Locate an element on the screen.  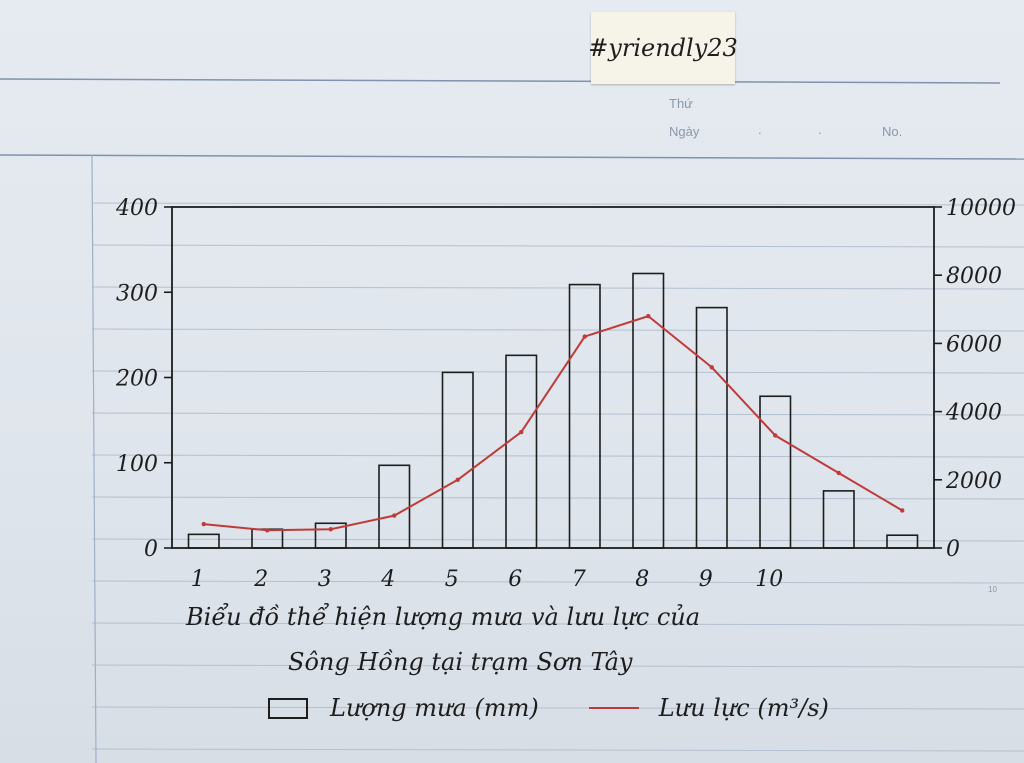
x-tick-label: 1 is located at coordinates (198, 579).